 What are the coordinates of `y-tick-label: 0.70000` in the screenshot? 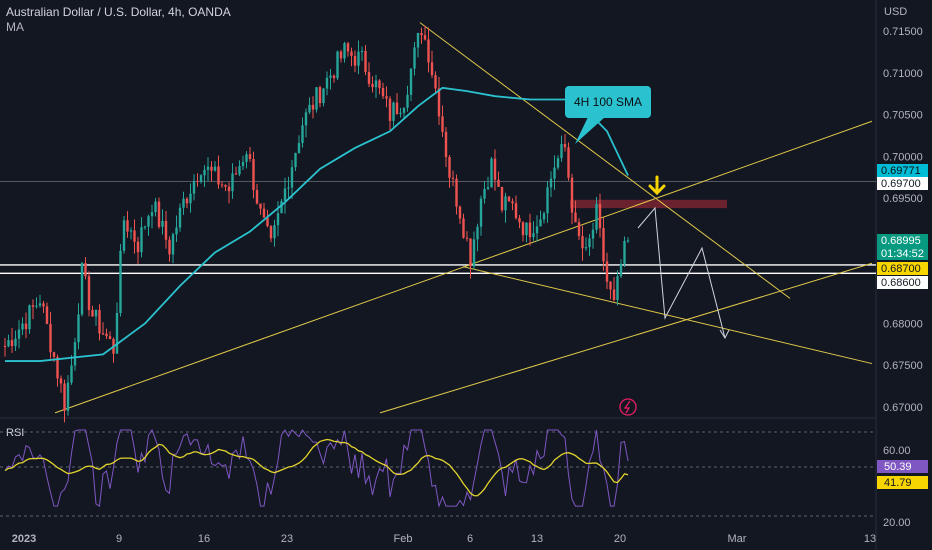 It's located at (903, 157).